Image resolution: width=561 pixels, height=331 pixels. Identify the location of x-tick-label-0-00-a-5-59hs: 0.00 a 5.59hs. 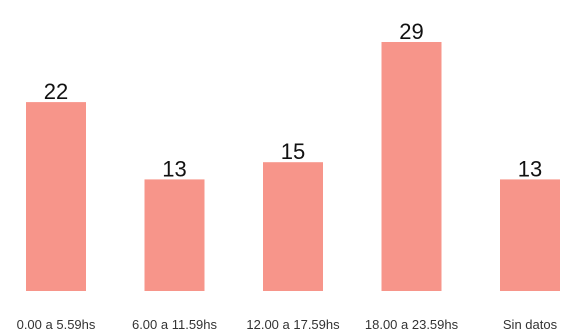
(56, 324).